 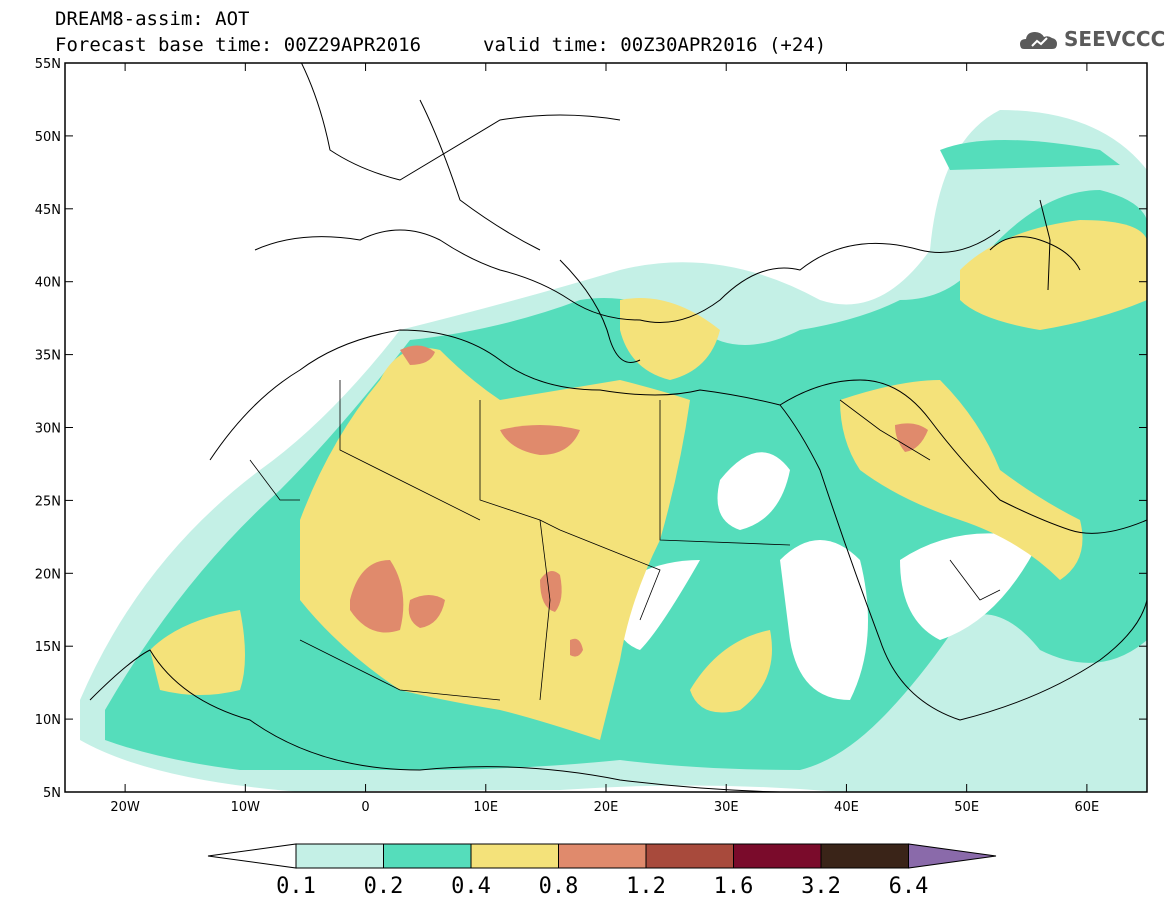 What do you see at coordinates (1087, 807) in the screenshot?
I see `lon-label: 60E` at bounding box center [1087, 807].